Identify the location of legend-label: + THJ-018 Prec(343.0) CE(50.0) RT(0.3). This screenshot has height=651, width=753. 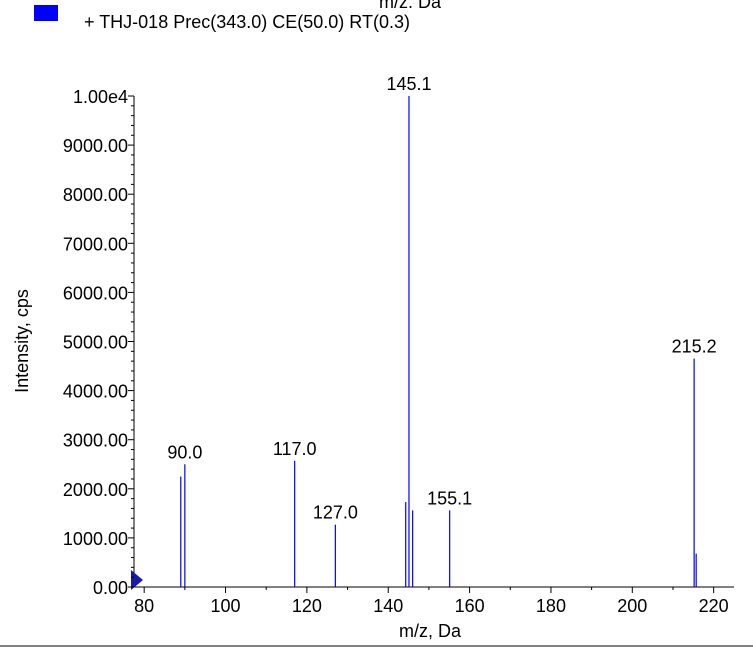
(247, 22).